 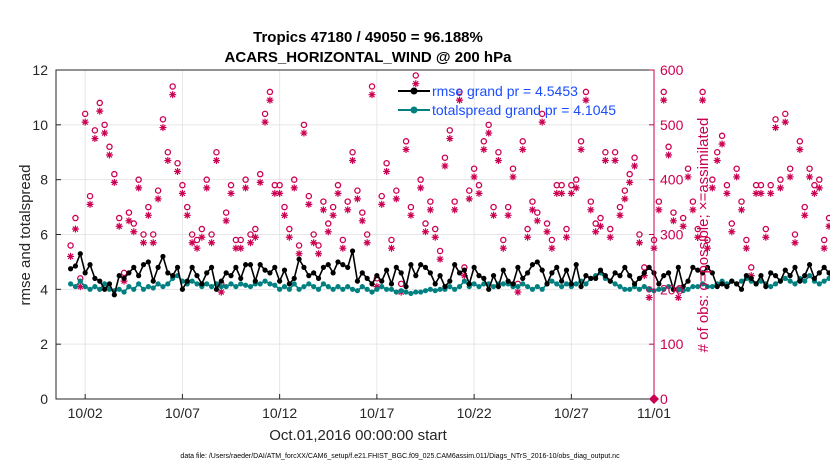 What do you see at coordinates (571, 413) in the screenshot?
I see `x-tick-label: 10/27` at bounding box center [571, 413].